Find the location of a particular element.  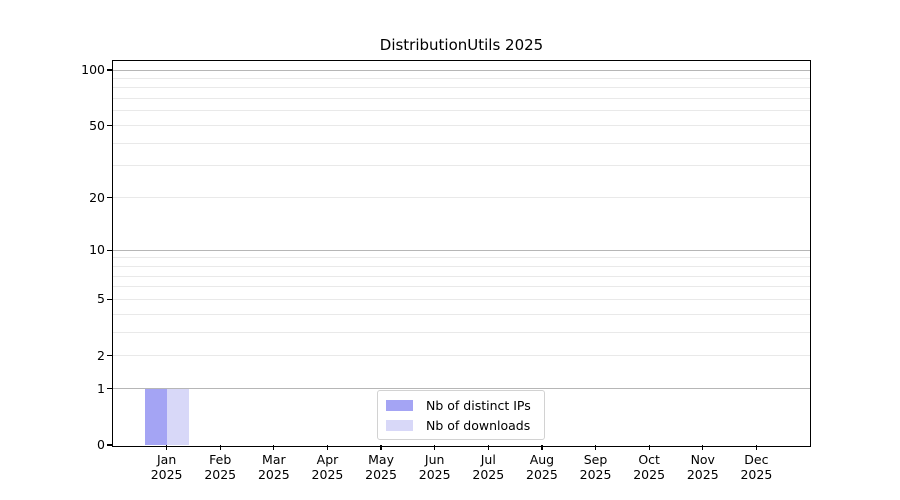

legend-label: Nb of distinct IPs is located at coordinates (478, 405).